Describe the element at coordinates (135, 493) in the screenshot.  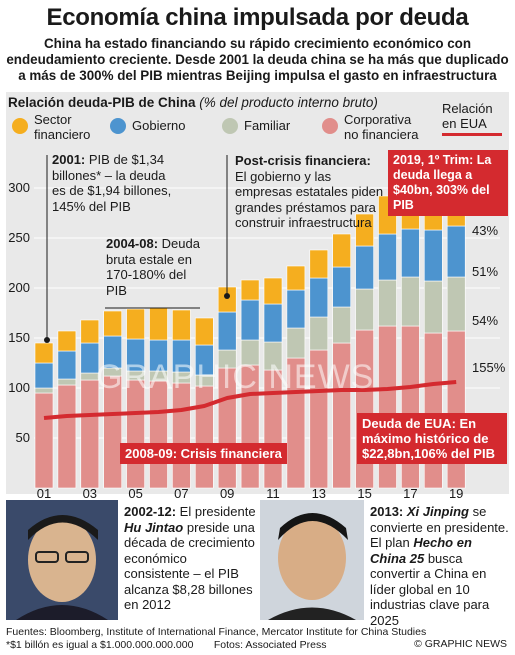
I see `x-tick-label: 05` at that location.